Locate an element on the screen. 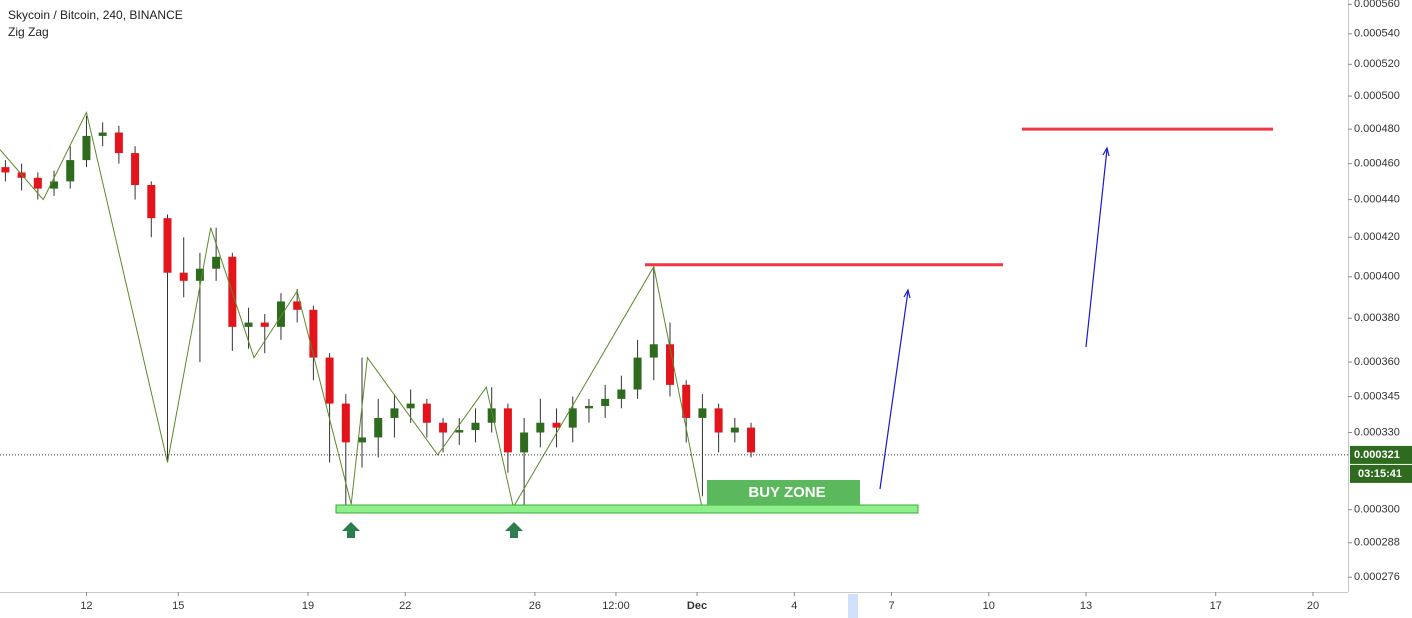 The height and width of the screenshot is (618, 1412). y-tick-label: 0.000330 is located at coordinates (1377, 432).